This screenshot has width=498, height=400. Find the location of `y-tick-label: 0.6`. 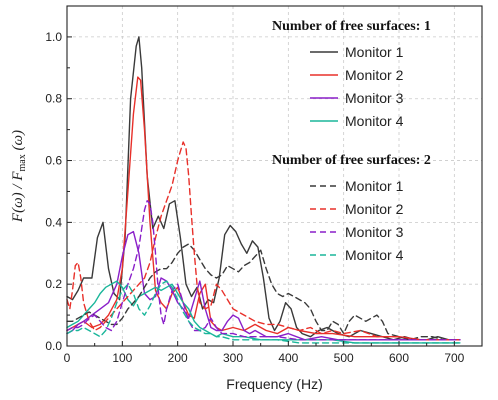

y-tick-label: 0.6 is located at coordinates (53, 161).